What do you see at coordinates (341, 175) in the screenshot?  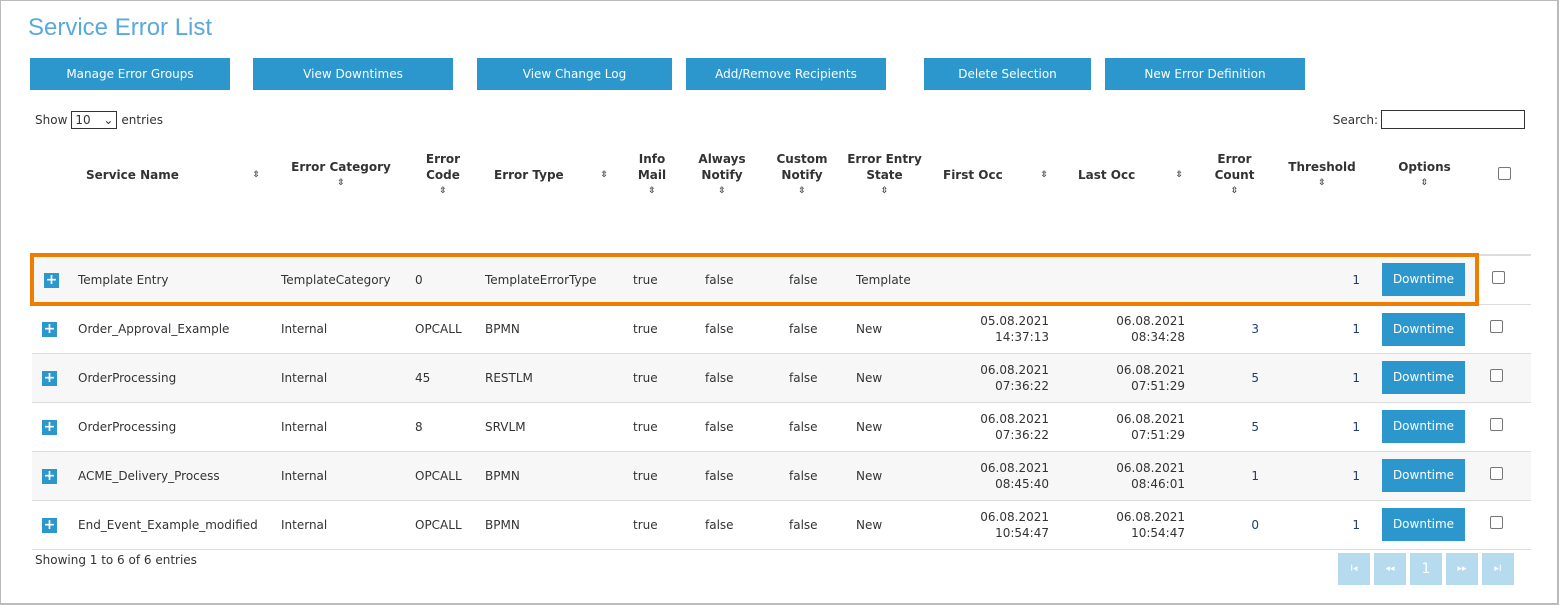 I see `column-header: Error Category ⇳` at bounding box center [341, 175].